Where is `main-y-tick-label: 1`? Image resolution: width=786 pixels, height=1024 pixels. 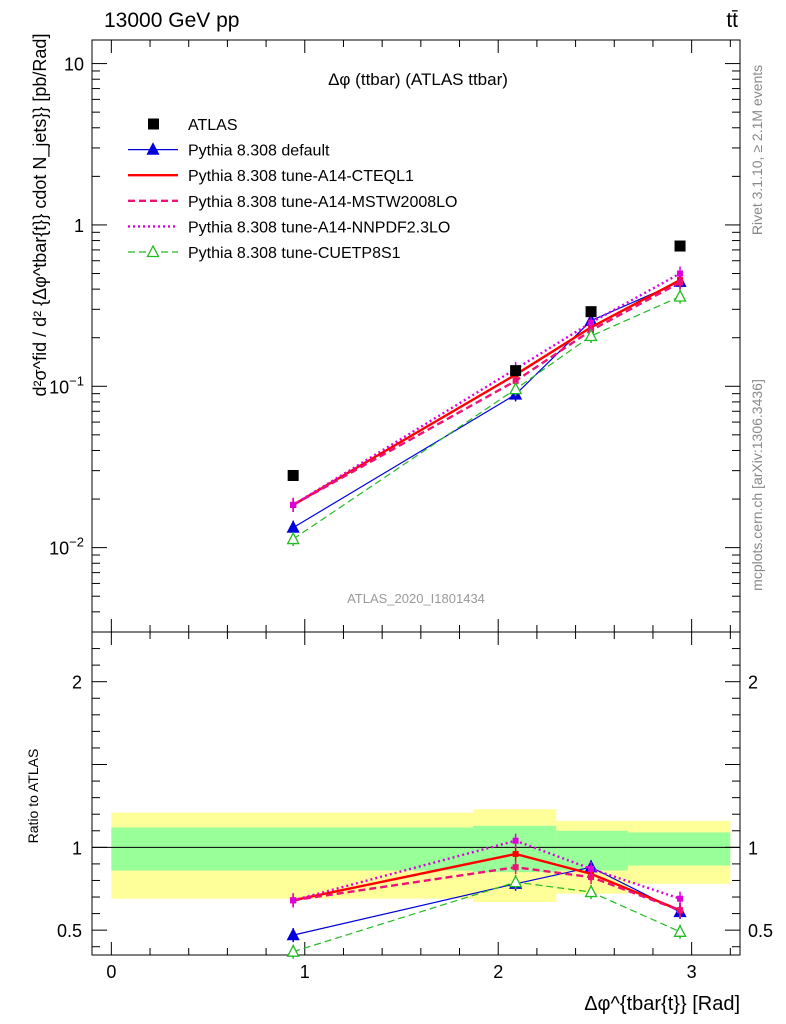
main-y-tick-label: 1 is located at coordinates (79, 226).